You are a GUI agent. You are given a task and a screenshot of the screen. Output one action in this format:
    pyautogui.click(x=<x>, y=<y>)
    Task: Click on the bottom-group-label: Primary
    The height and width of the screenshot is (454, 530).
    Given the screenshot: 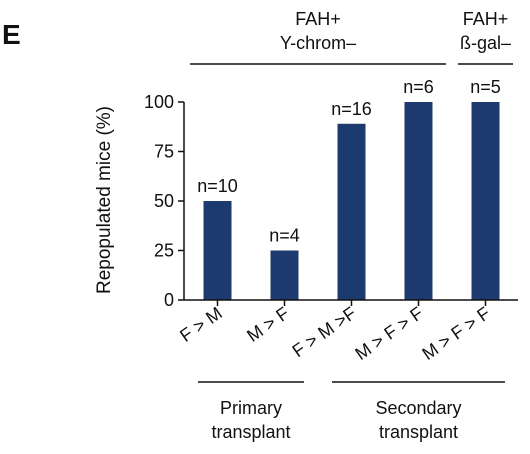 What is the action you would take?
    pyautogui.click(x=251, y=408)
    